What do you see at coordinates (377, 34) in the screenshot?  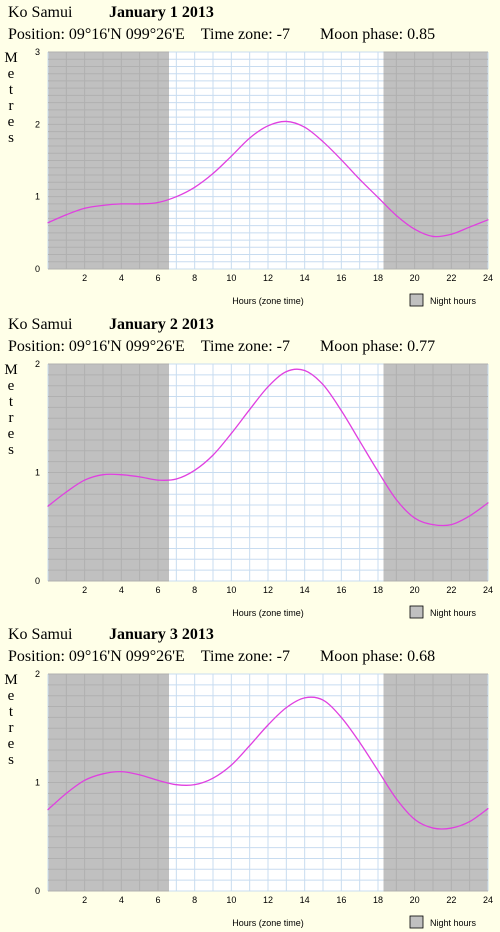 I see `moon-phase-text: Moon phase: 0.85` at bounding box center [377, 34].